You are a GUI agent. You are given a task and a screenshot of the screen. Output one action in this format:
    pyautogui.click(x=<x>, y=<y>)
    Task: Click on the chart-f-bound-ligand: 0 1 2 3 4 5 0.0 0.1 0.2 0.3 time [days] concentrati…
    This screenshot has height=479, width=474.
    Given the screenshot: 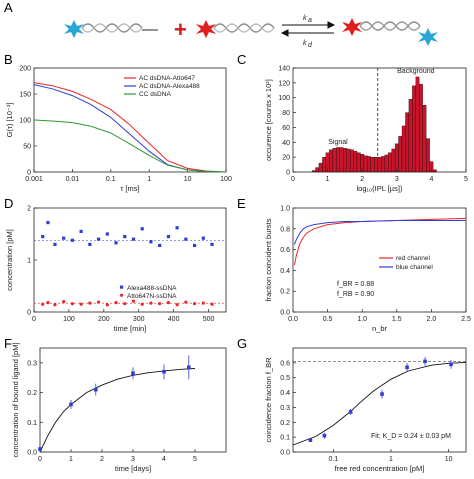 What is the action you would take?
    pyautogui.click(x=119, y=407)
    